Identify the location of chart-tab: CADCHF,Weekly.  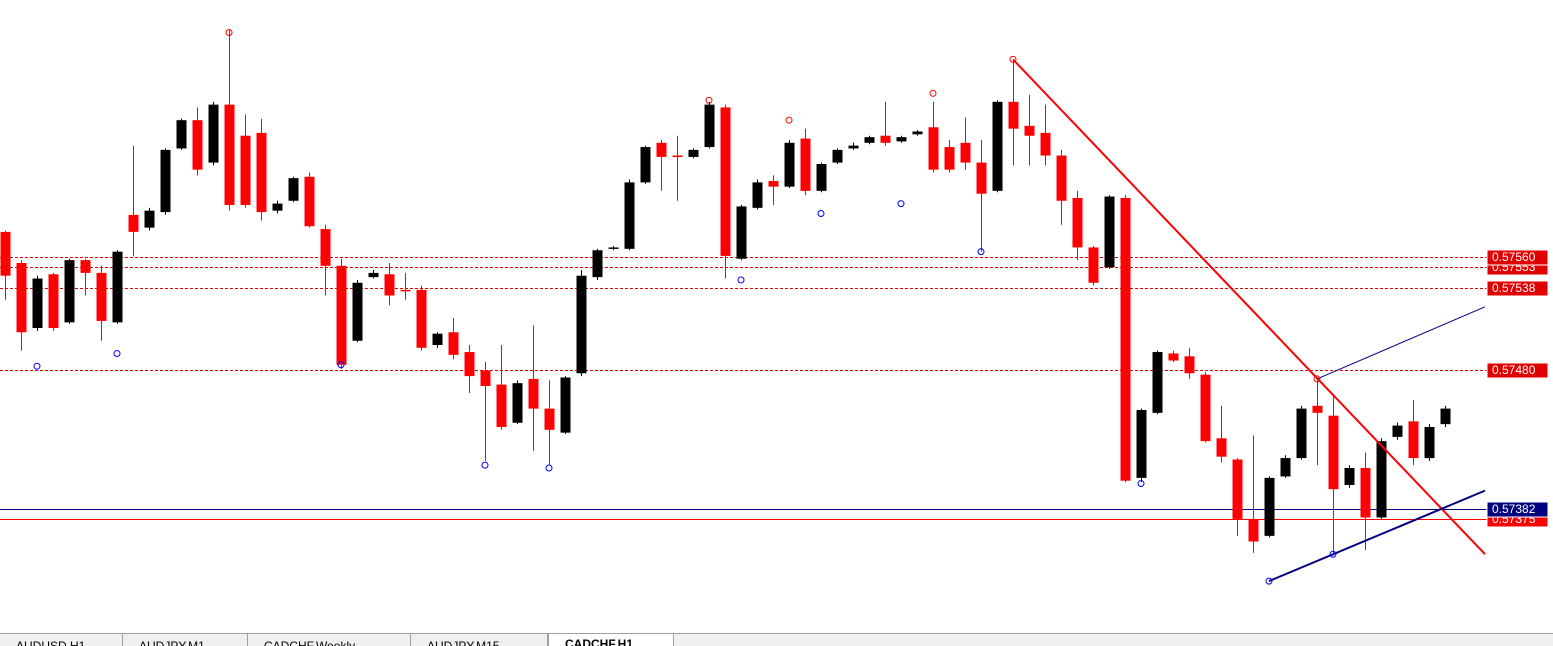
(329, 640).